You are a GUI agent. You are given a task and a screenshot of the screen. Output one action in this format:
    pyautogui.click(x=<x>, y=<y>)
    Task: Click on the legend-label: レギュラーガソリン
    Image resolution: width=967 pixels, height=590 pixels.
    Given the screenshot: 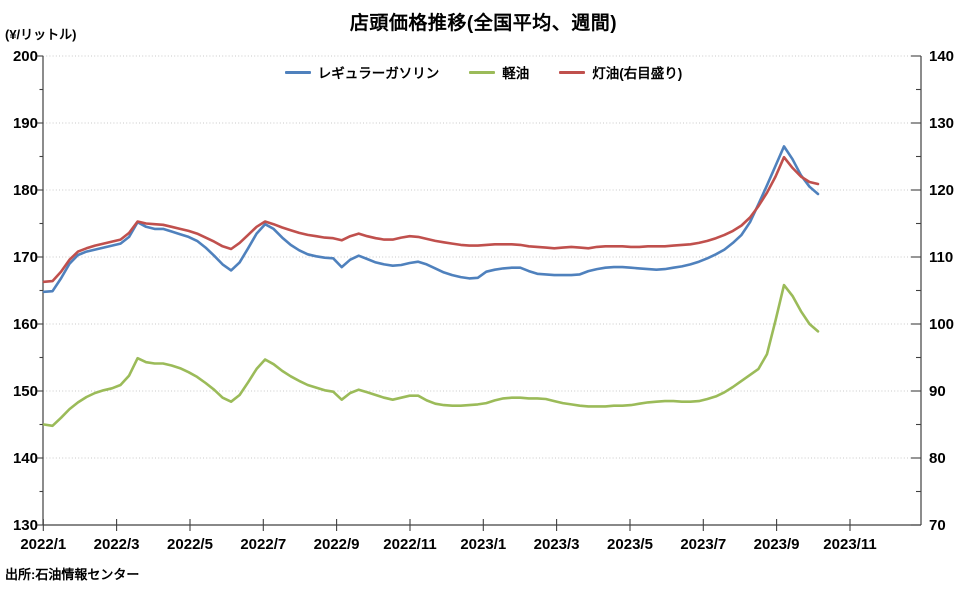 What is the action you would take?
    pyautogui.click(x=378, y=73)
    